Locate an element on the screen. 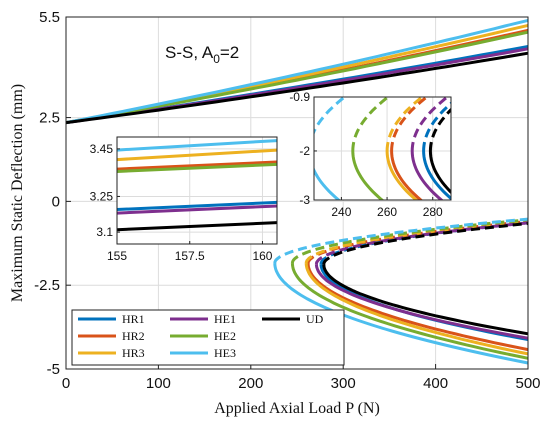  inset-left-line-he3 is located at coordinates (197, 145).